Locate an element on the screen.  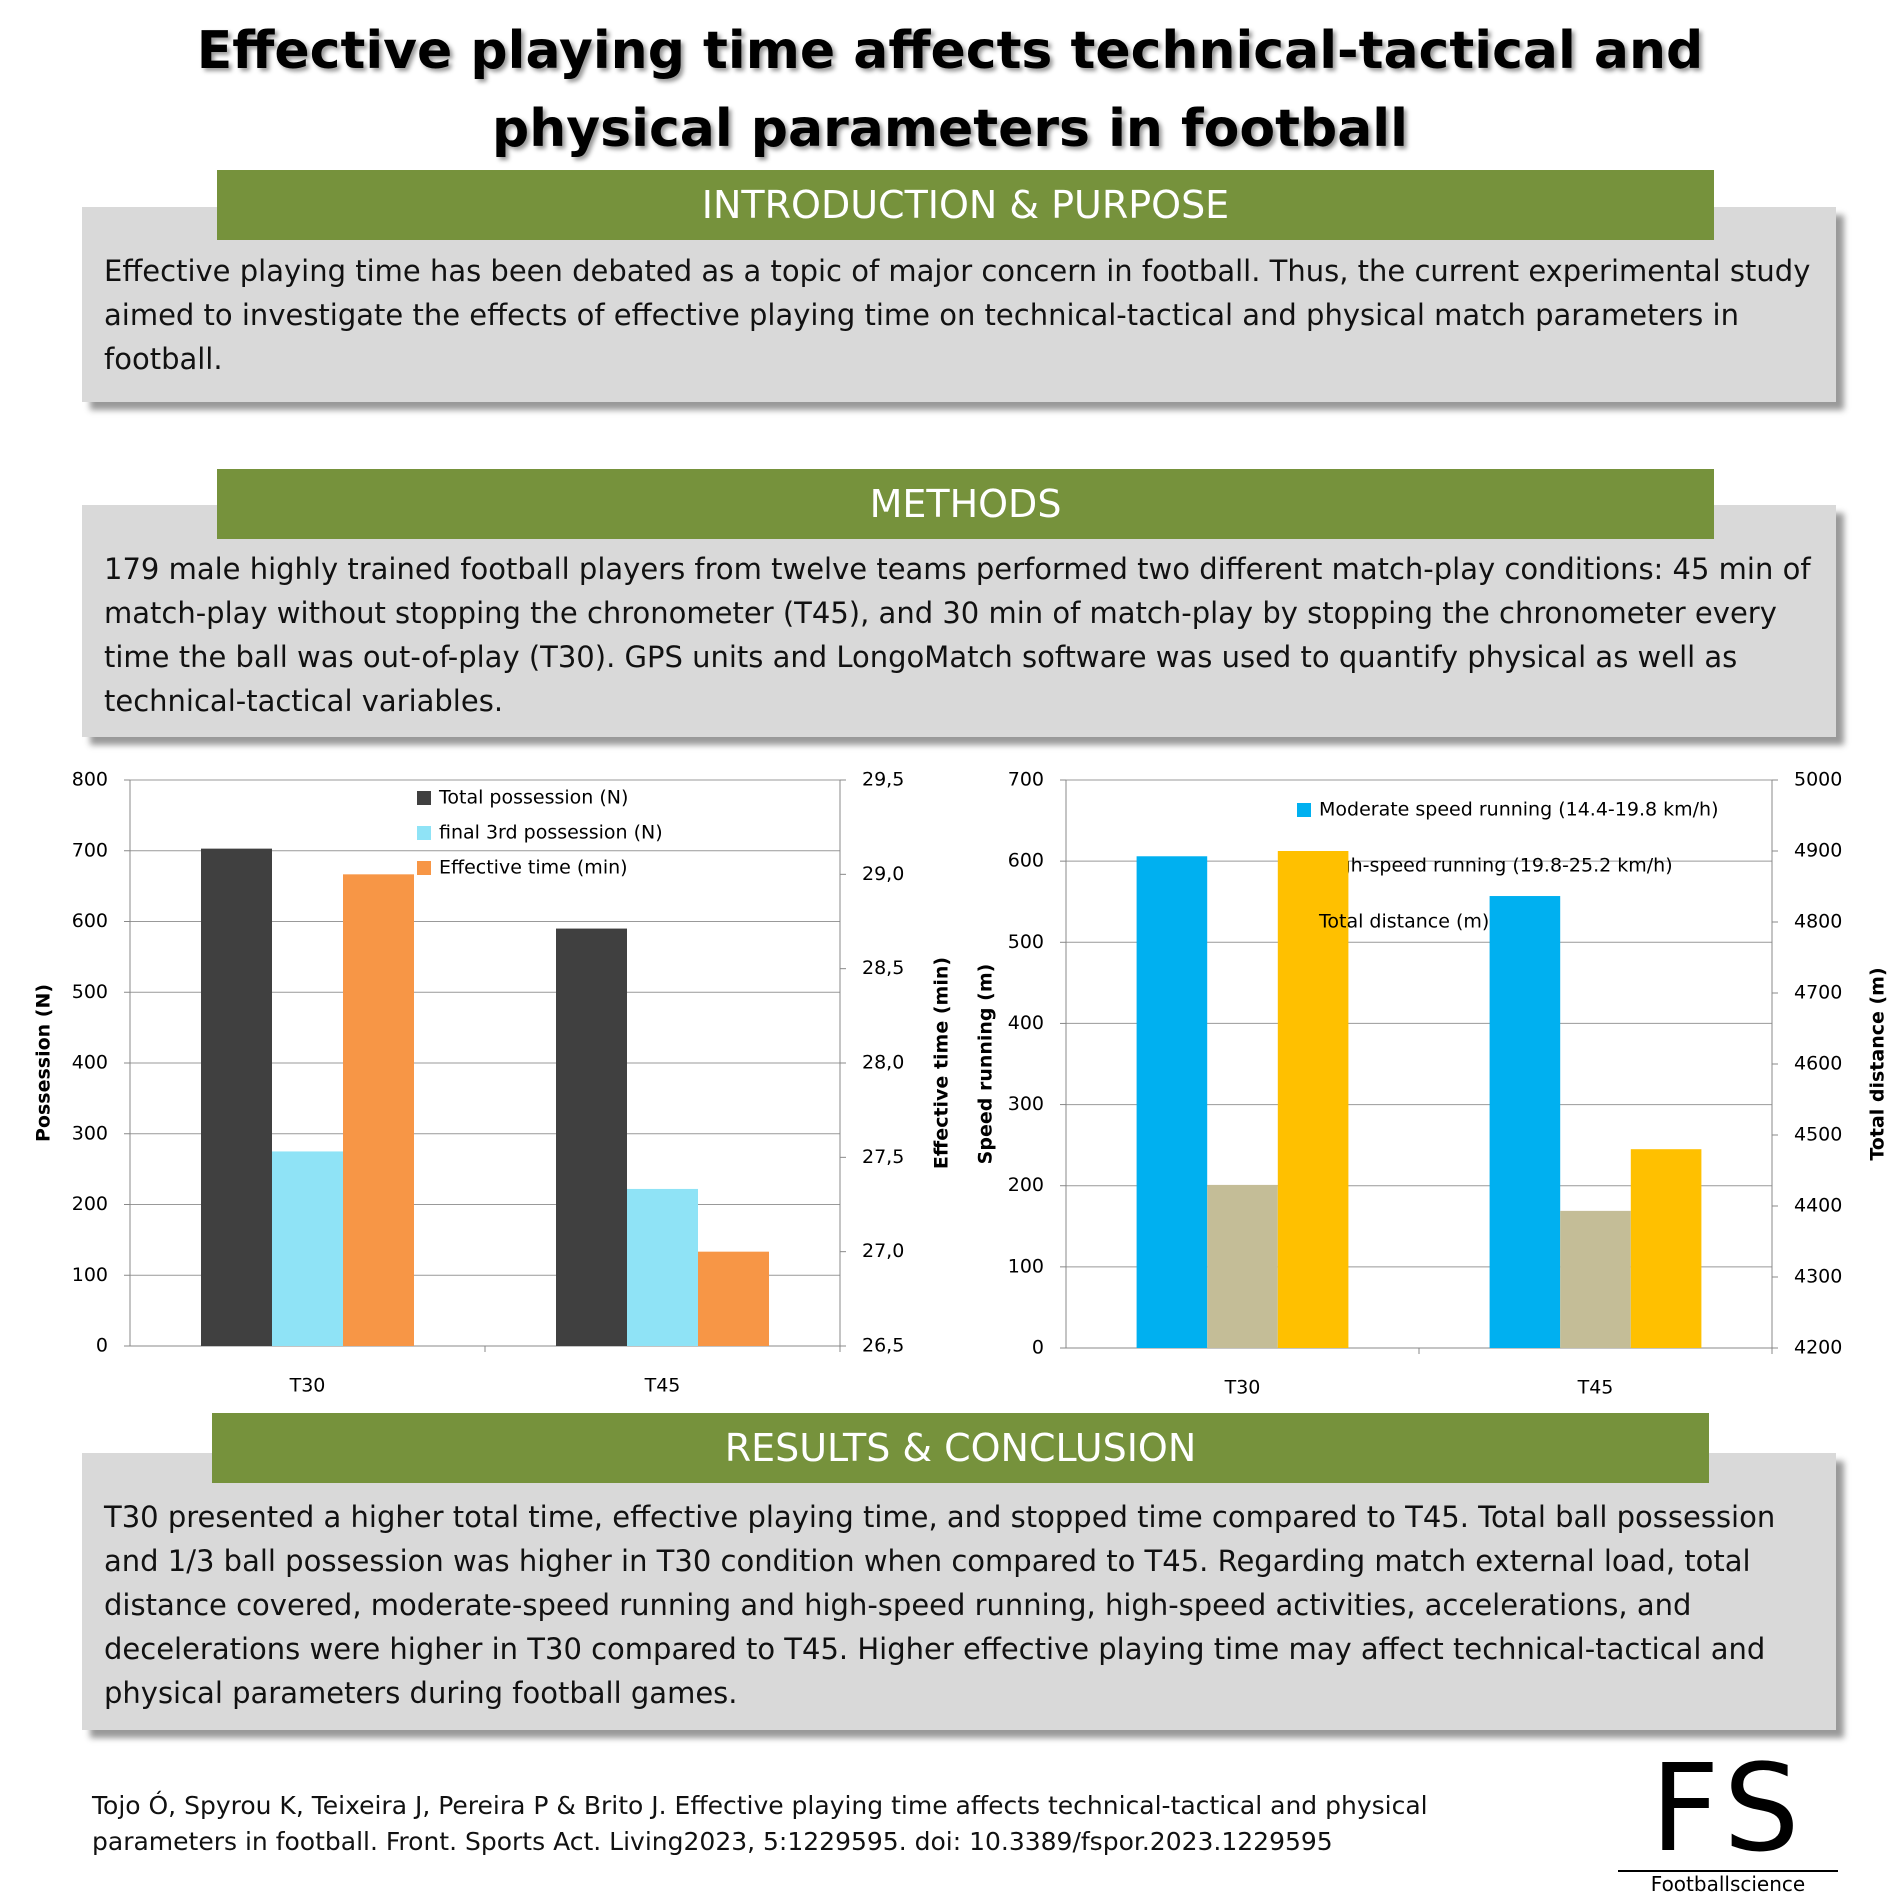
y2-axis-label: Effective time (min) is located at coordinates (942, 1063).